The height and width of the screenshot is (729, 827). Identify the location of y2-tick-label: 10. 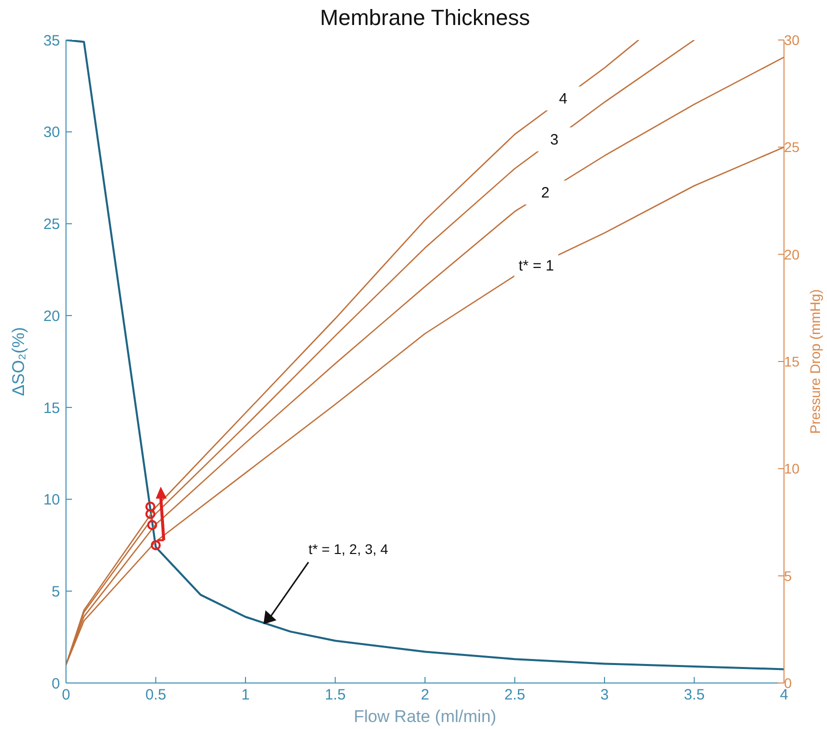
(792, 468).